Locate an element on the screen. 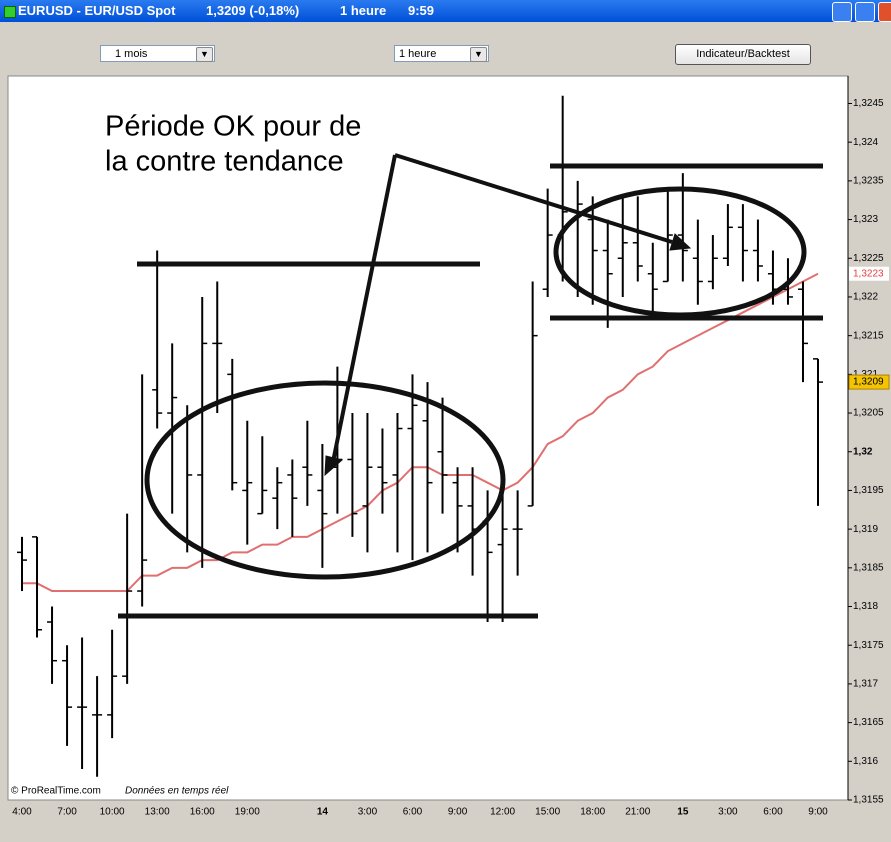  y-tick-label: 1,322 is located at coordinates (865, 297).